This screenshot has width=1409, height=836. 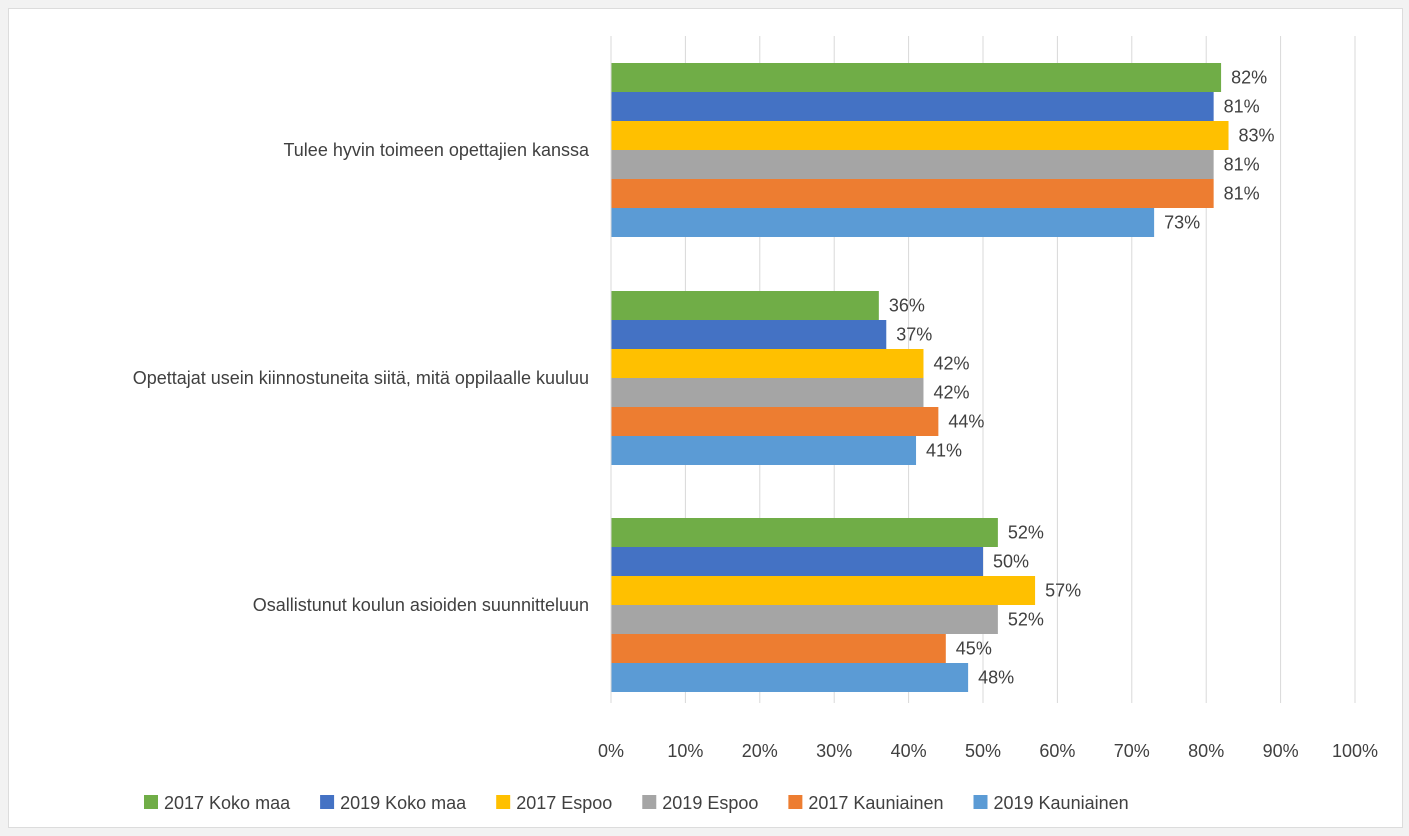 I want to click on x-tick-label: 60%, so click(x=1057, y=751).